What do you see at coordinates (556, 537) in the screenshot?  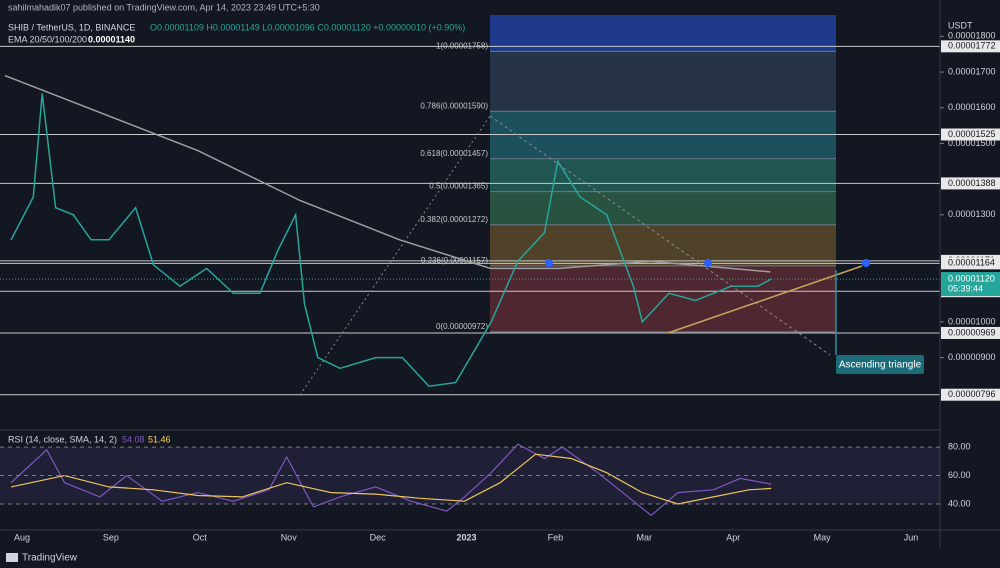 I see `x-tick-label: Feb` at bounding box center [556, 537].